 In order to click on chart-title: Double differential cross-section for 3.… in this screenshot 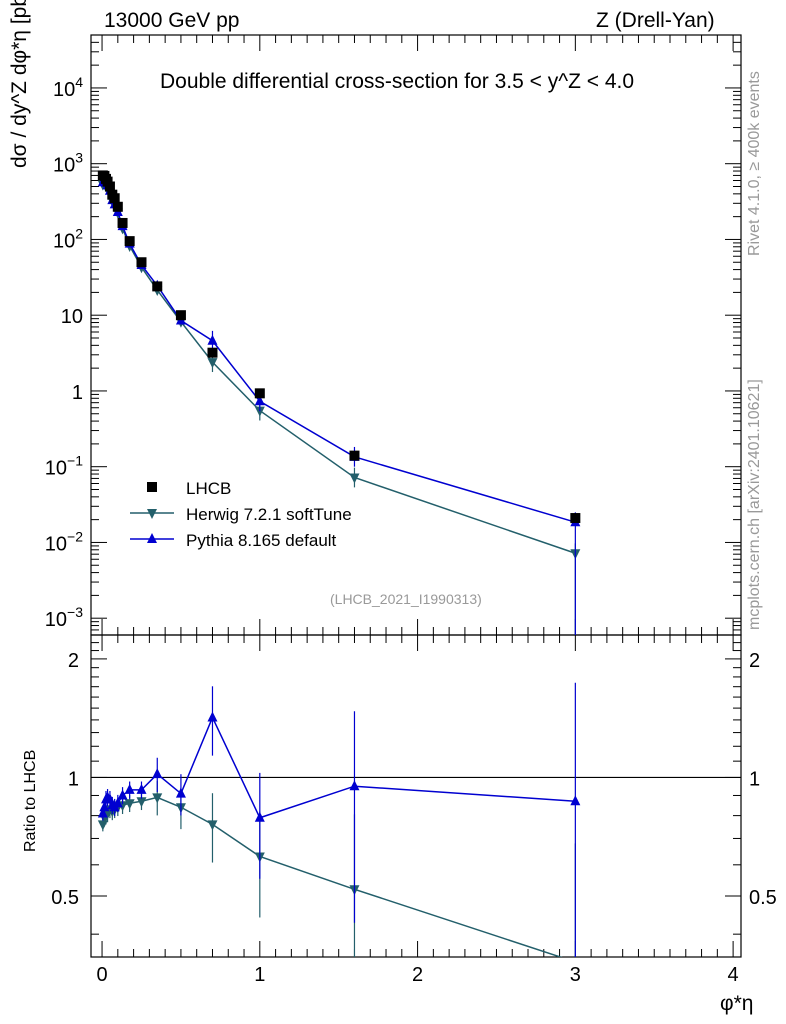, I will do `click(397, 81)`.